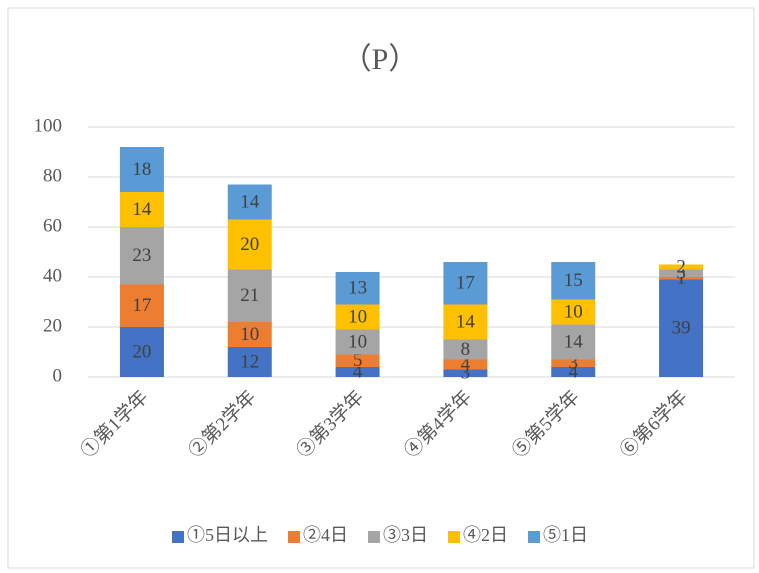  I want to click on legend-label: ②4日, so click(325, 535).